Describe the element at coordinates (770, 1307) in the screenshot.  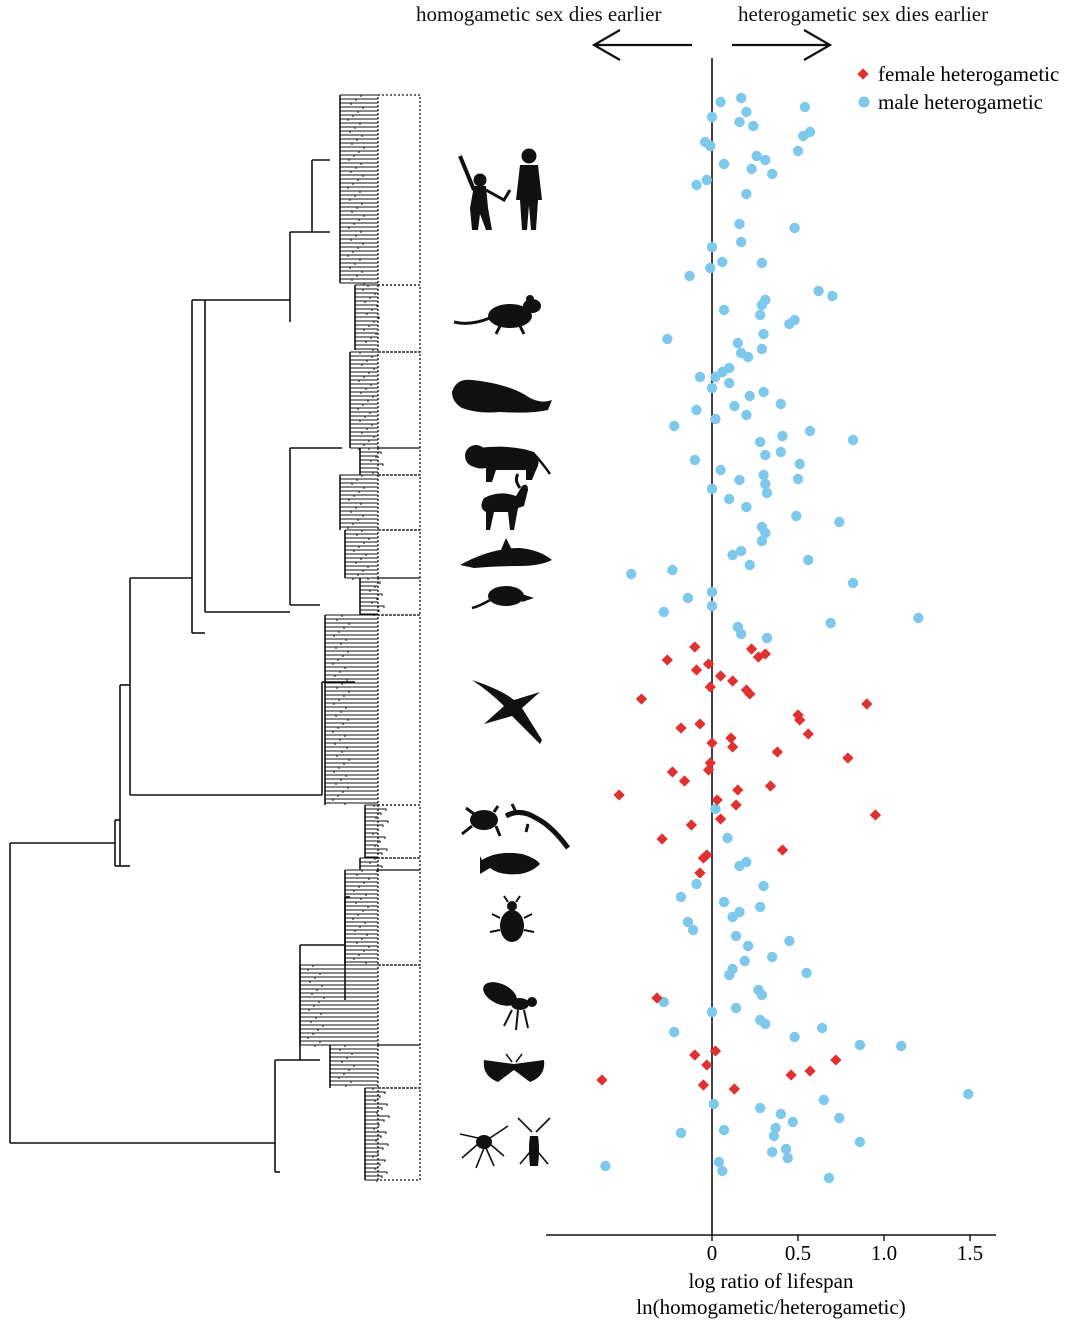
I see `x-axis-subtitle: ln(homogametic/heterogametic)` at that location.